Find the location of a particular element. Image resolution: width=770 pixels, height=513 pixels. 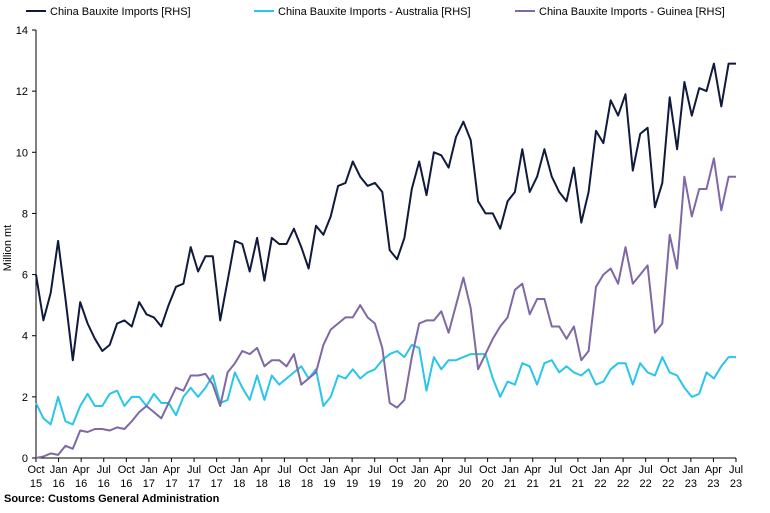

legend-label: China Bauxite Imports - Guinea [RHS] is located at coordinates (632, 12).